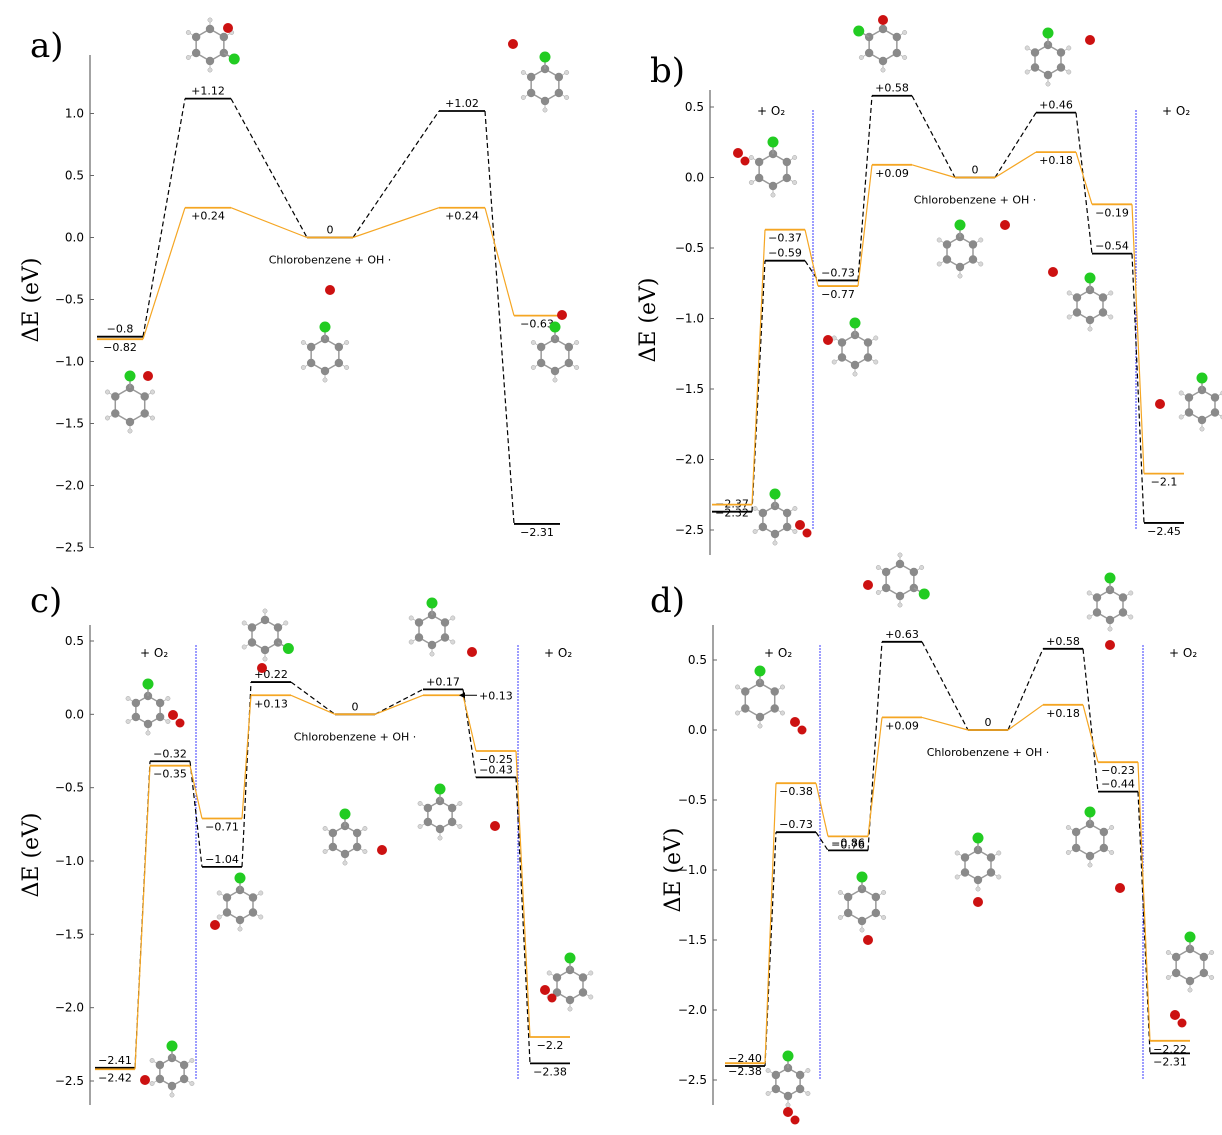  What do you see at coordinates (692, 800) in the screenshot?
I see `y-tick-label: −0.5` at bounding box center [692, 800].